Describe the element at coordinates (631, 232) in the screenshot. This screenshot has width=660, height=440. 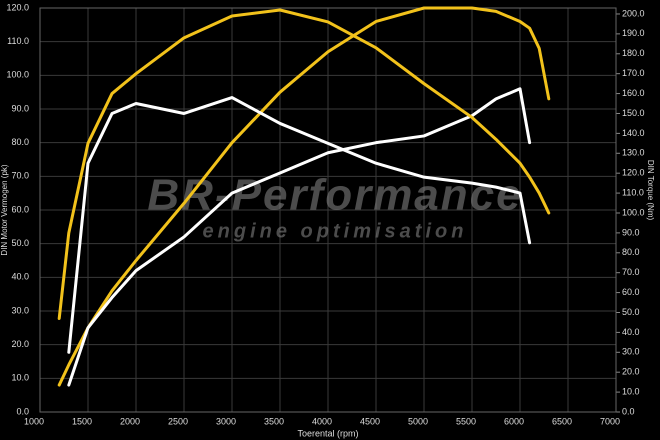
I see `y2-tick-label: 90.0` at that location.